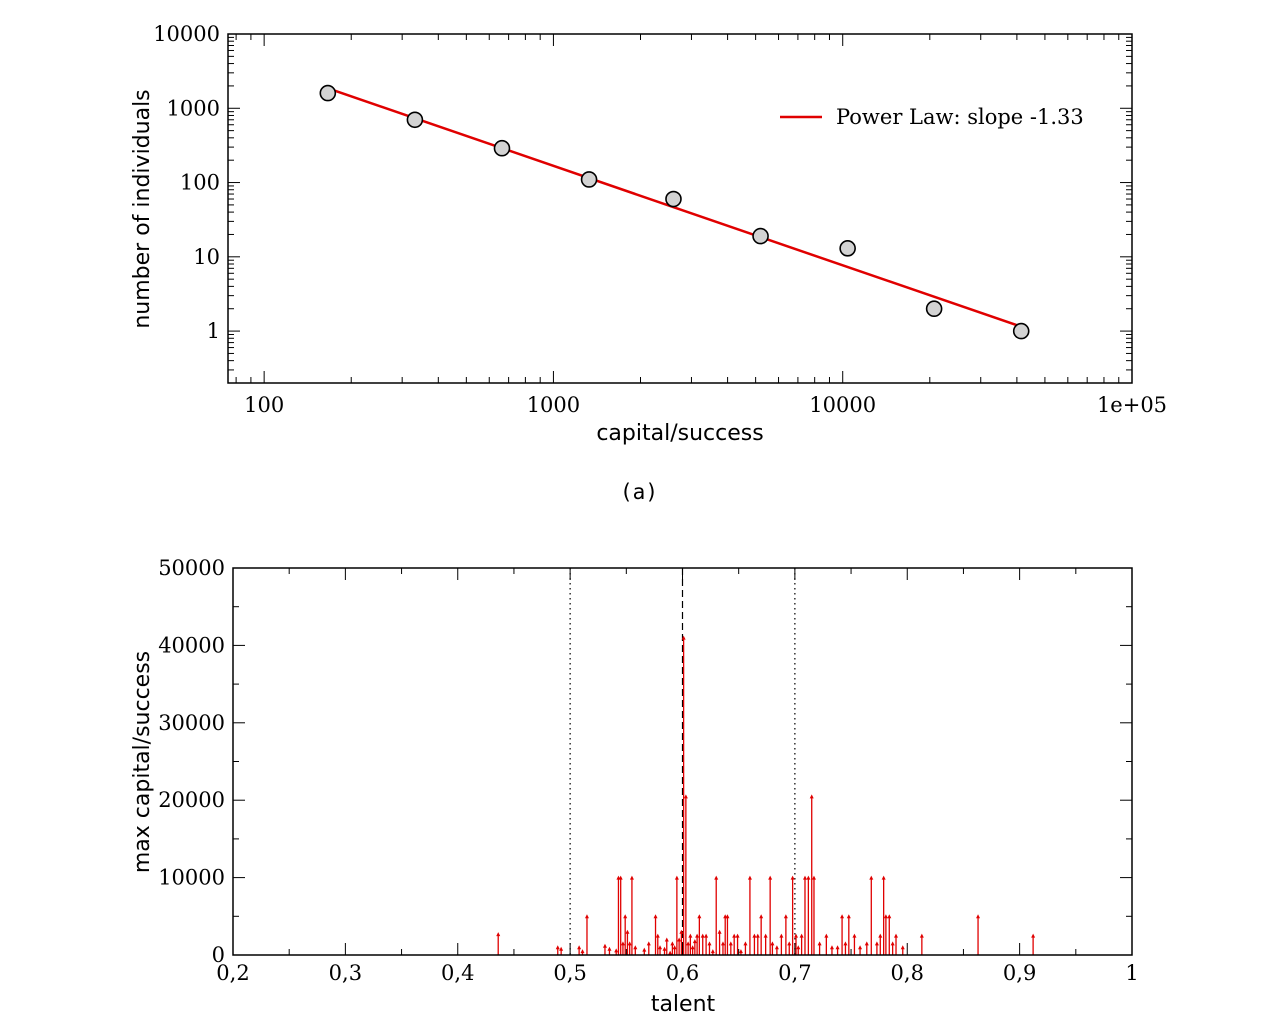 This screenshot has height=1013, width=1280. I want to click on chart-b-reference-lines, so click(682, 761).